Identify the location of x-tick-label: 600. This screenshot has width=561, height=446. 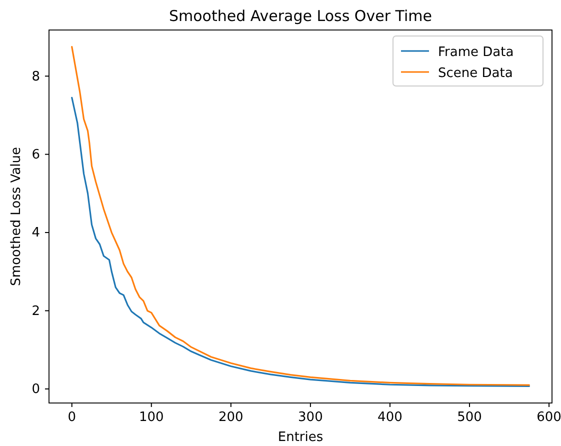
(548, 418).